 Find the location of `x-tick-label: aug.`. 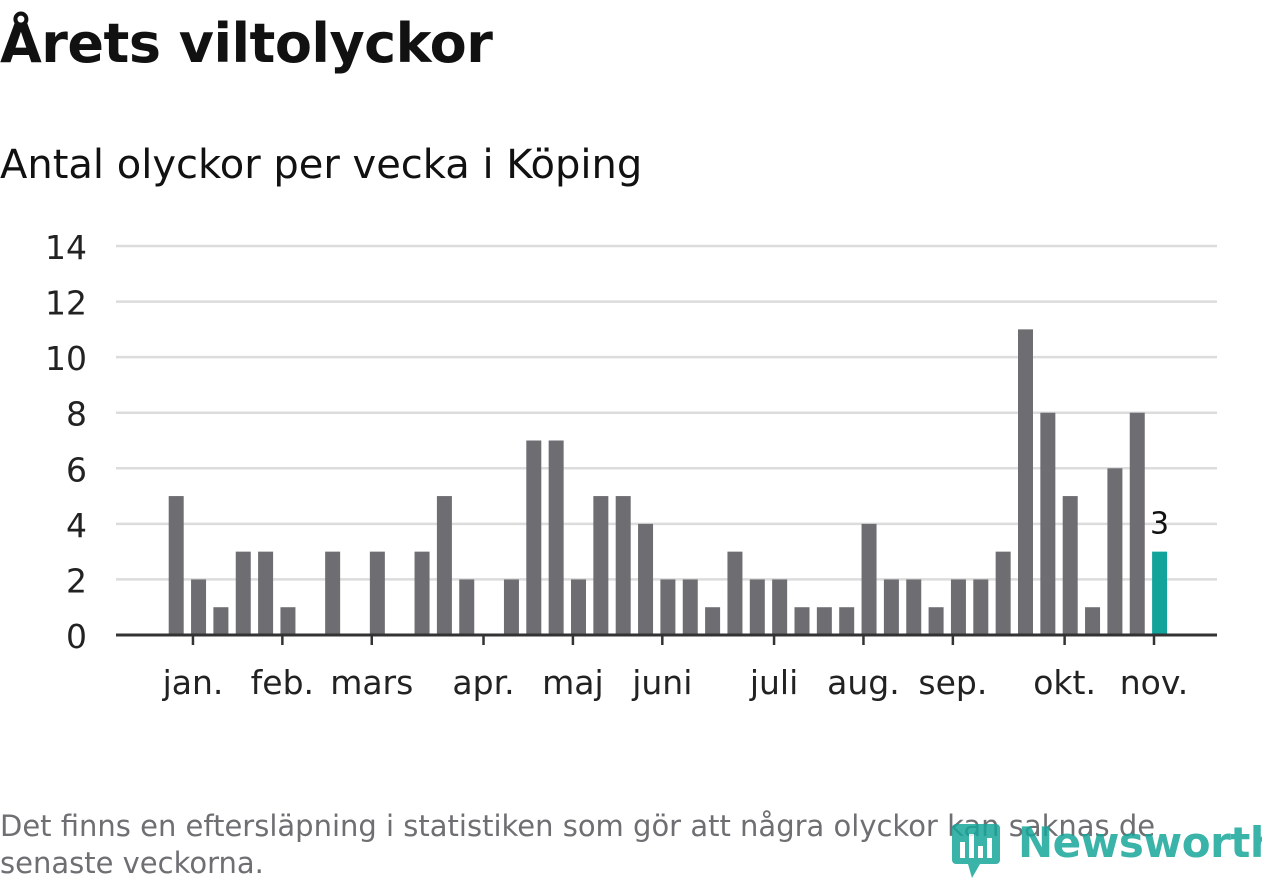

x-tick-label: aug. is located at coordinates (863, 682).